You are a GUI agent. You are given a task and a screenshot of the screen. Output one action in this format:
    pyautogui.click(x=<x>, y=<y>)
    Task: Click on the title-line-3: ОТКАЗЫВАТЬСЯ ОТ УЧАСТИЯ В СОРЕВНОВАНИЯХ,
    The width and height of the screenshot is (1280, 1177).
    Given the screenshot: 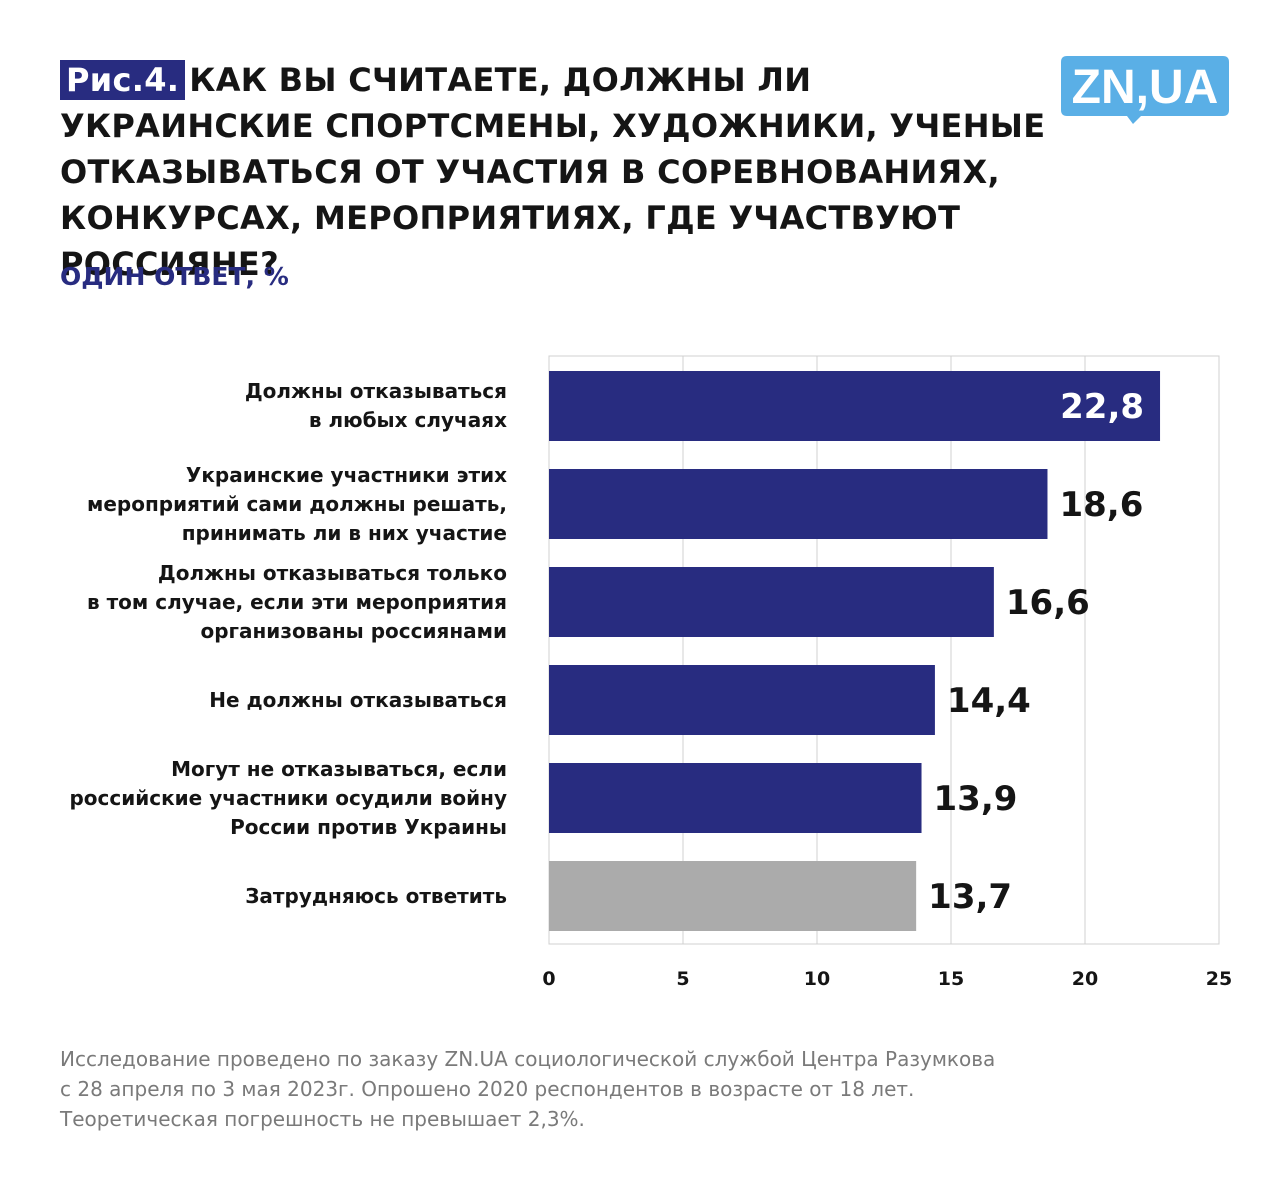 What is the action you would take?
    pyautogui.click(x=530, y=172)
    